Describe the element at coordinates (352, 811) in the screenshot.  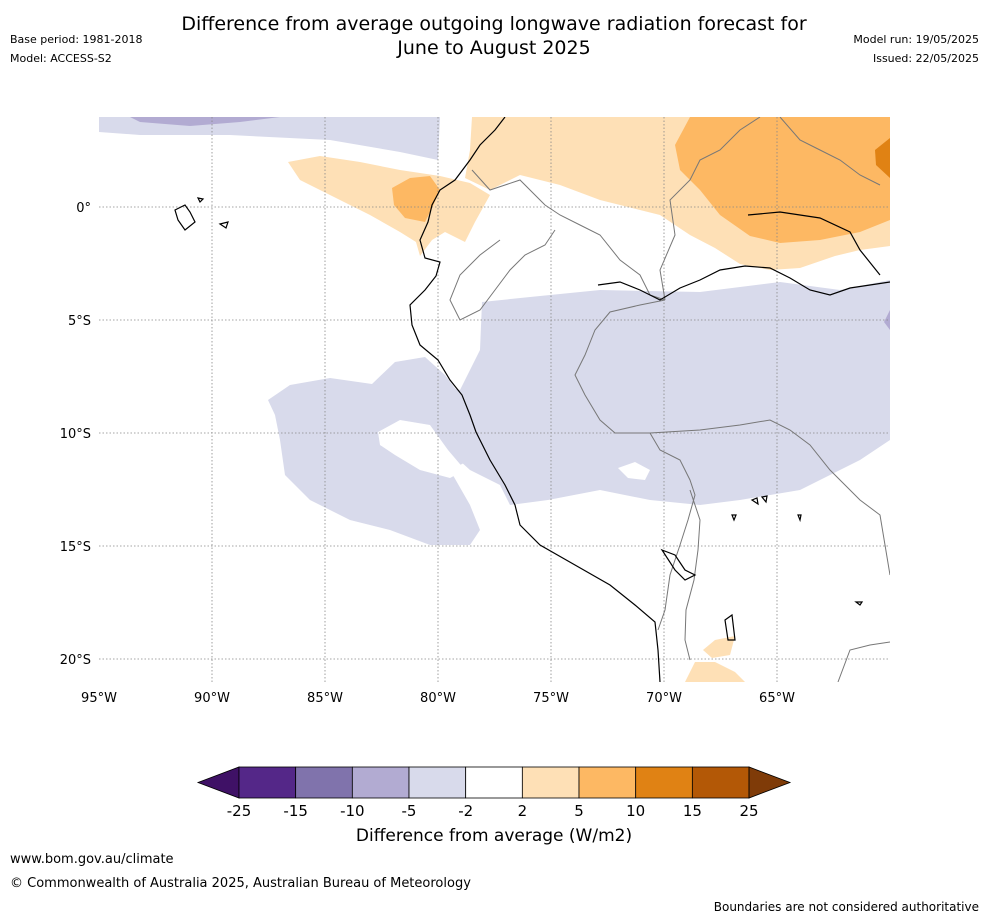
I see `colorbar-tick-label: -10` at that location.